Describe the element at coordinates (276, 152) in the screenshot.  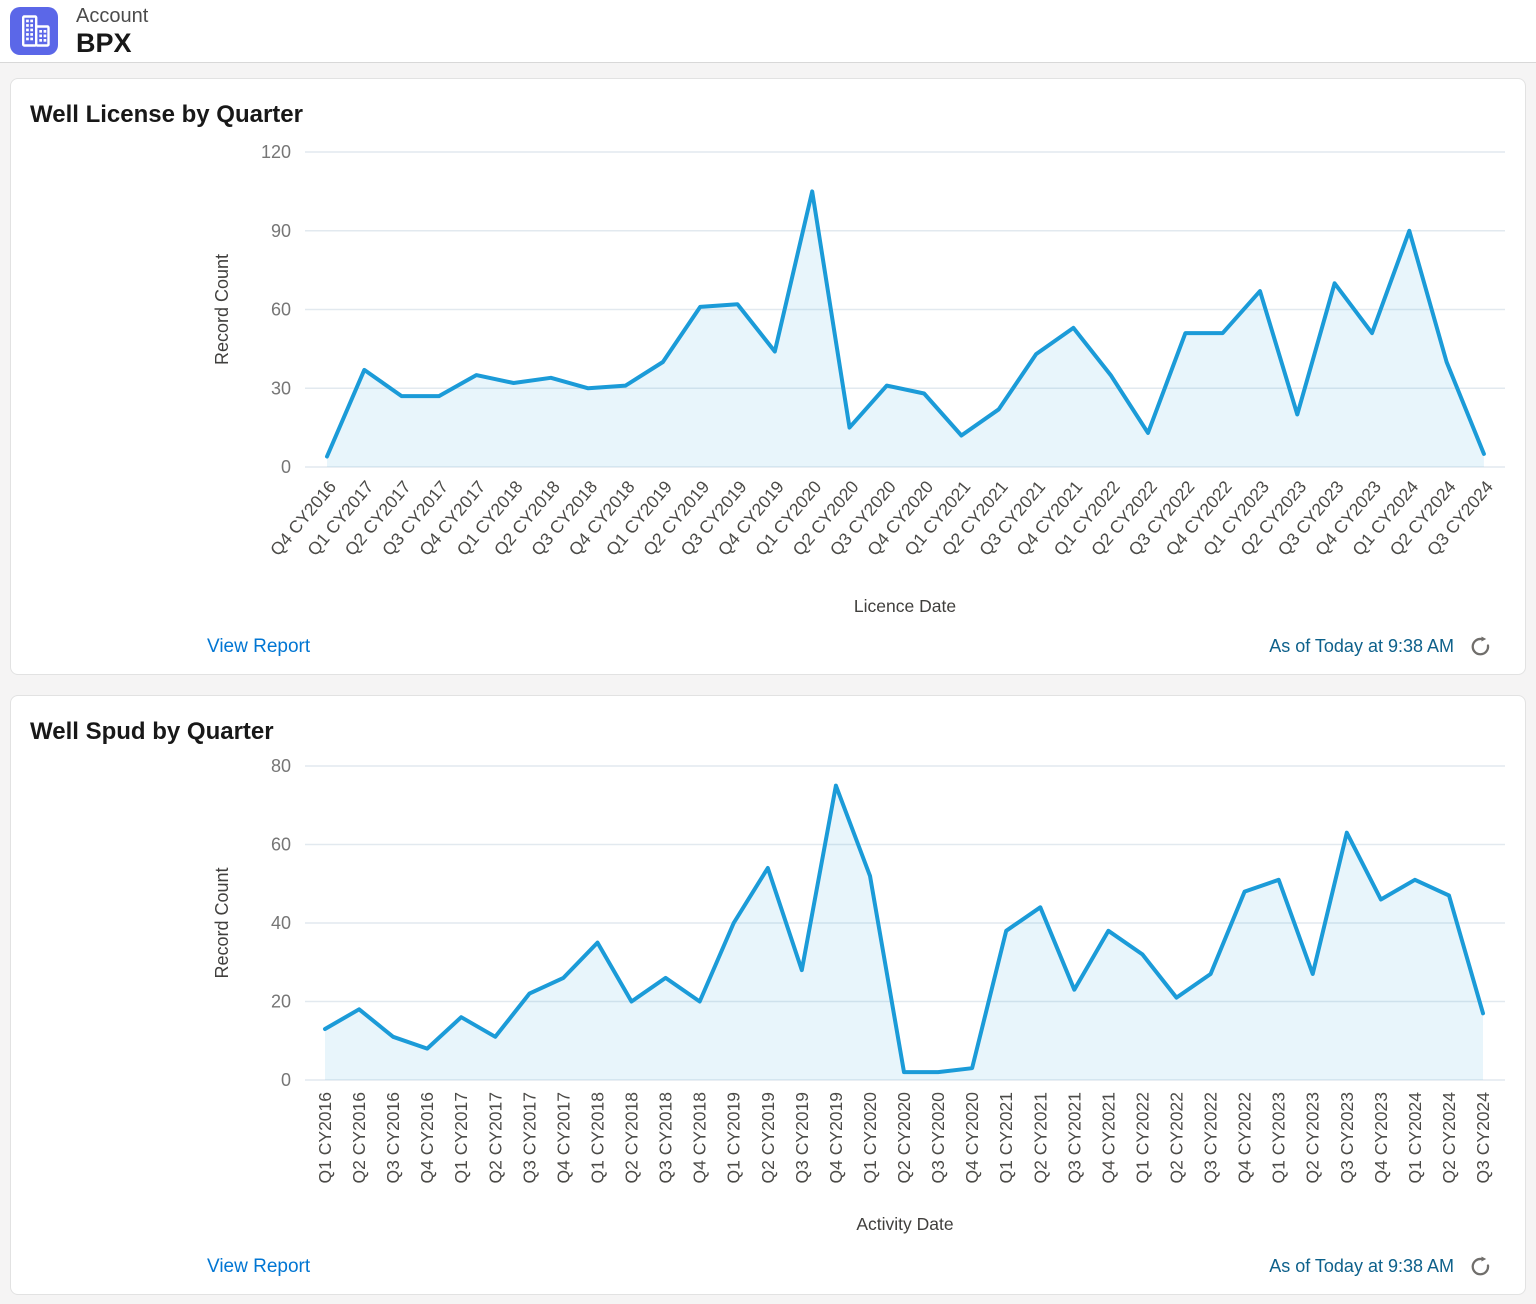
I see `svg-text: 120` at that location.